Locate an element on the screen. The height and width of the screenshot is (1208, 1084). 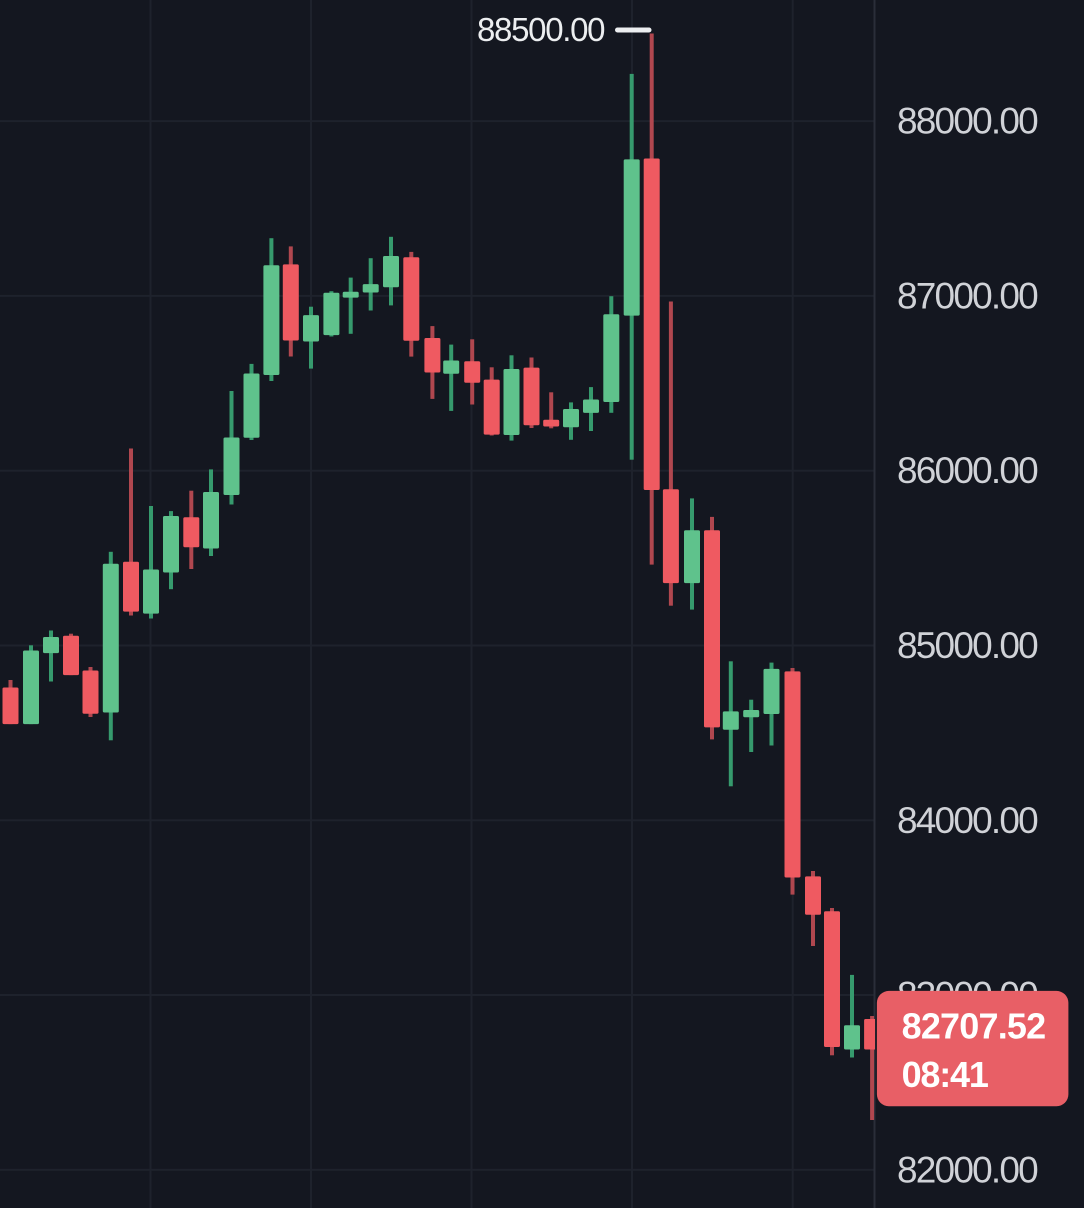
svg-text: 85000.00 is located at coordinates (967, 645).